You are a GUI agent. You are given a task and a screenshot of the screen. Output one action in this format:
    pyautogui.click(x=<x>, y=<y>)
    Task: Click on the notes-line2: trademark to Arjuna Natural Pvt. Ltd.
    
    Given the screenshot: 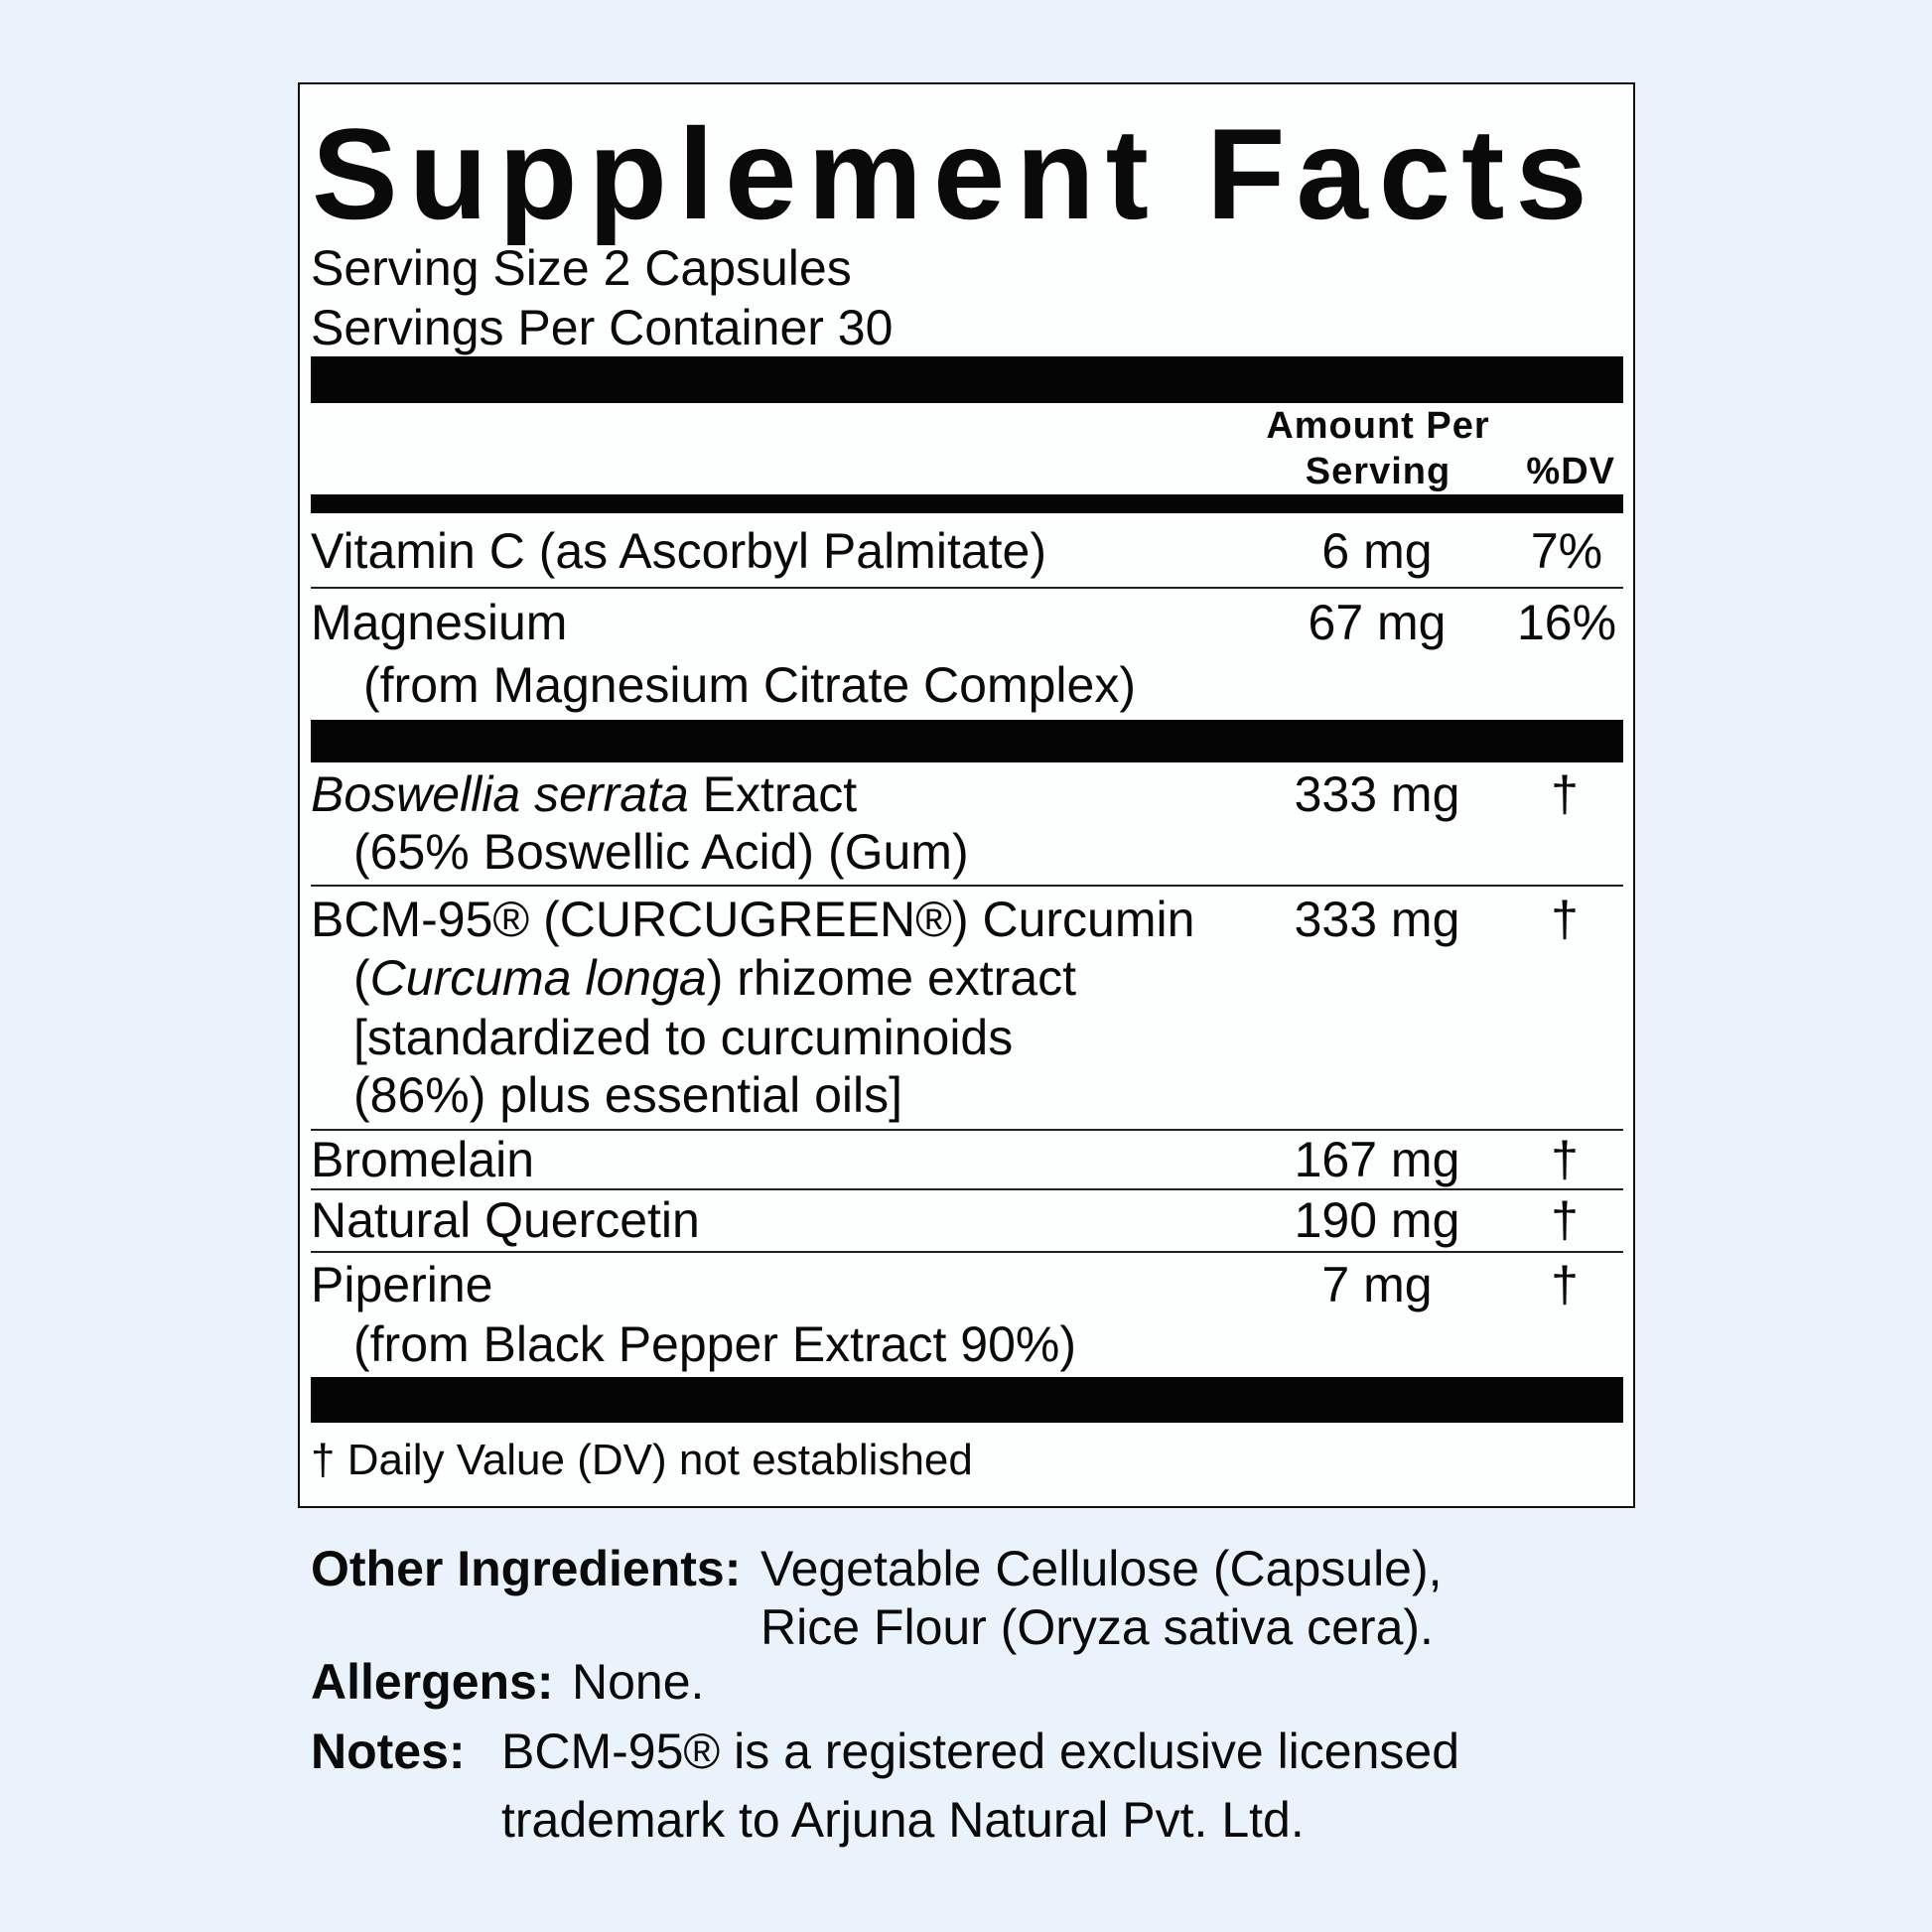 What is the action you would take?
    pyautogui.click(x=903, y=1820)
    